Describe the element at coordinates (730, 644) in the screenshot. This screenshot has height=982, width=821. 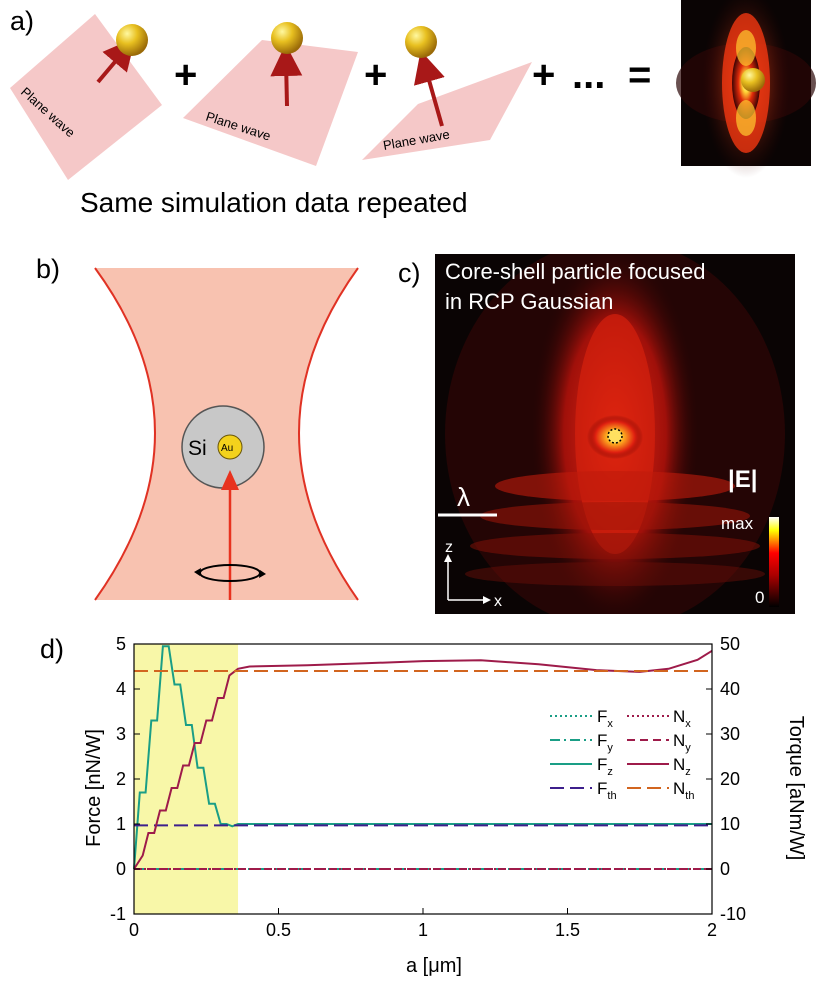
I see `y-right-tick-label: 50` at that location.